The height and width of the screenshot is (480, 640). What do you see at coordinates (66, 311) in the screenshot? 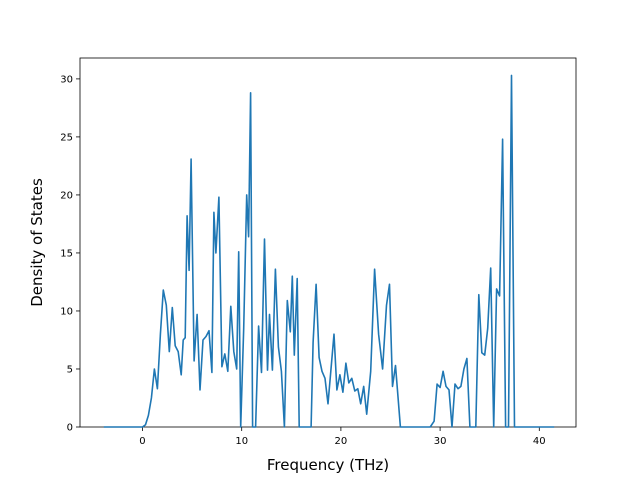
I see `y-tick-label: 10` at bounding box center [66, 311].